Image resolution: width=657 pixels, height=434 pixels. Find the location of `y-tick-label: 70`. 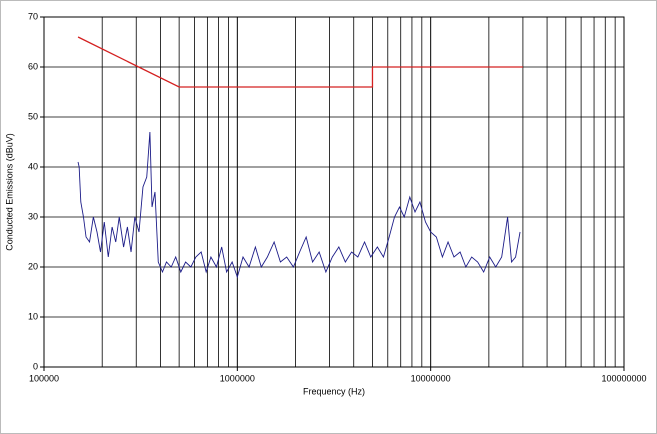

y-tick-label: 70 is located at coordinates (33, 16).